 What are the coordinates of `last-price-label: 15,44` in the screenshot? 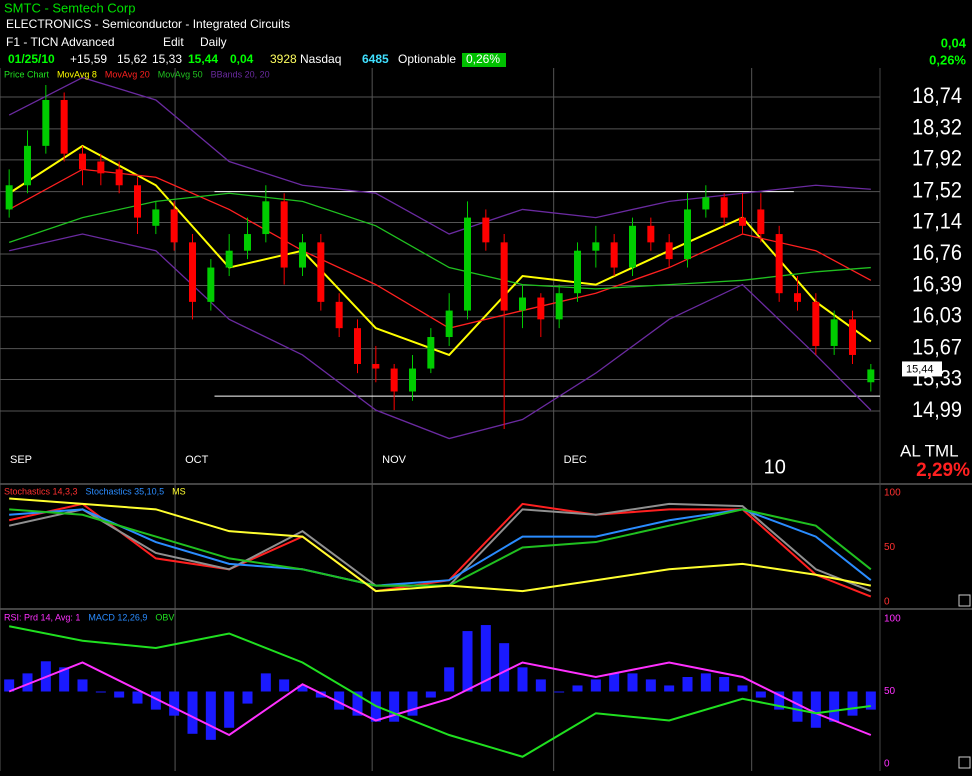 It's located at (920, 369).